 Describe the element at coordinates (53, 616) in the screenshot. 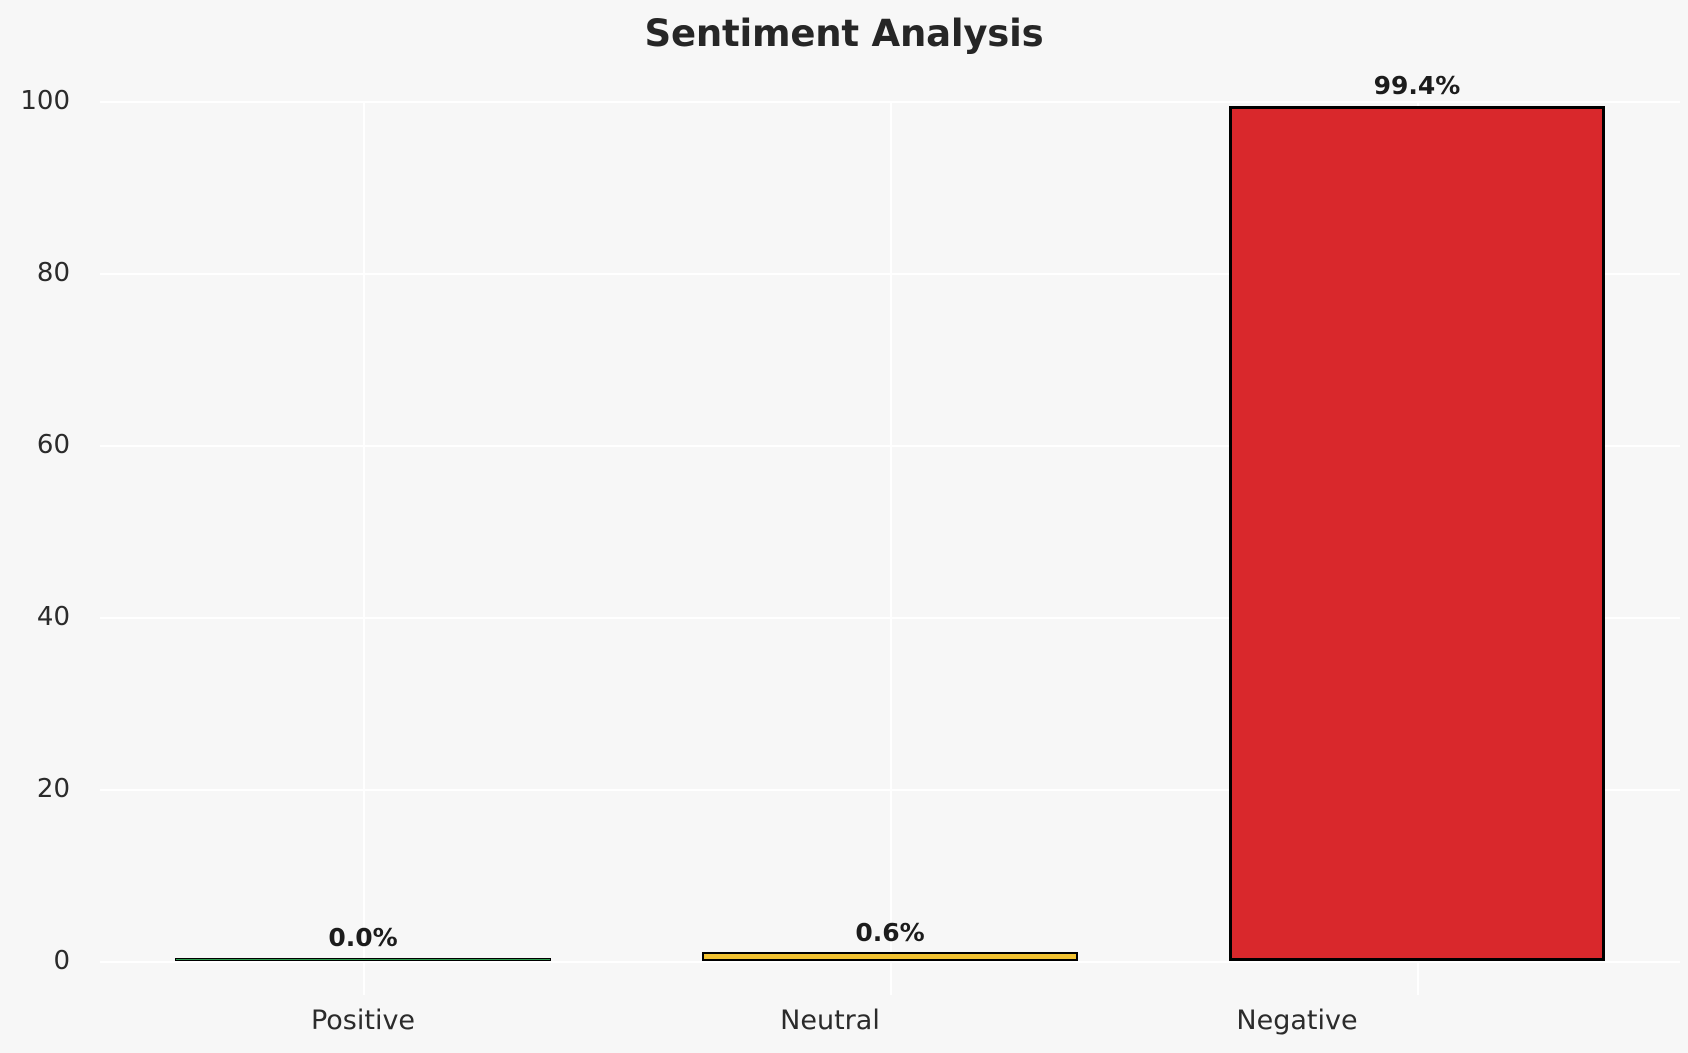

I see `y-tick-40: 40` at that location.